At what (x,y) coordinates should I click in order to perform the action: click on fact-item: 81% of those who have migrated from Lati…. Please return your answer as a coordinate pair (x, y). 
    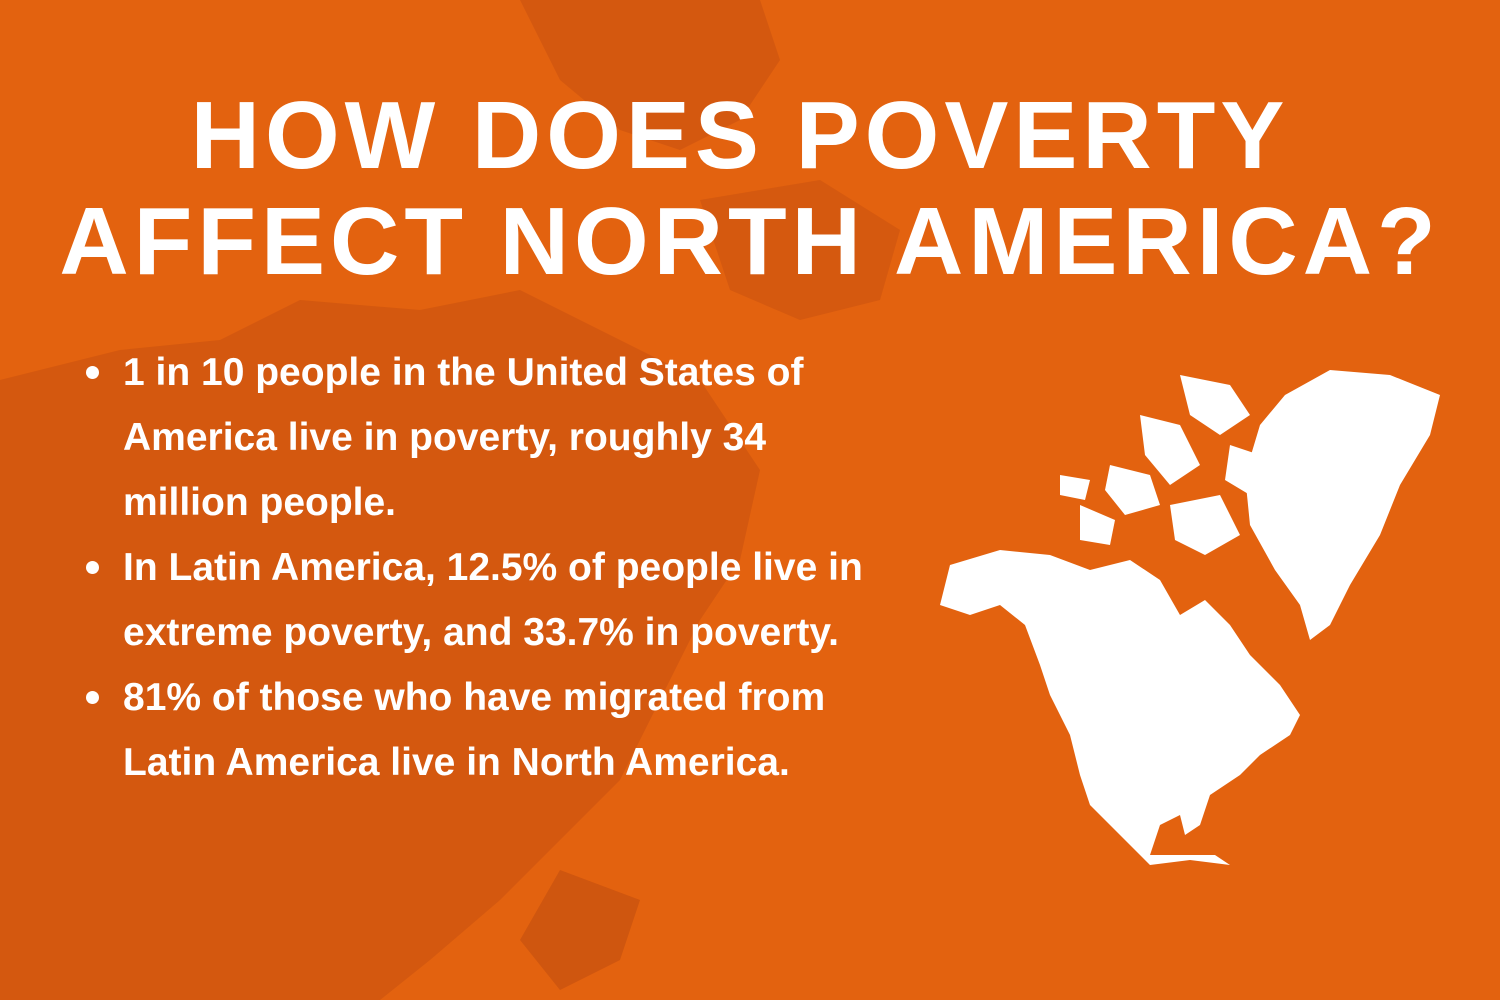
    Looking at the image, I should click on (480, 730).